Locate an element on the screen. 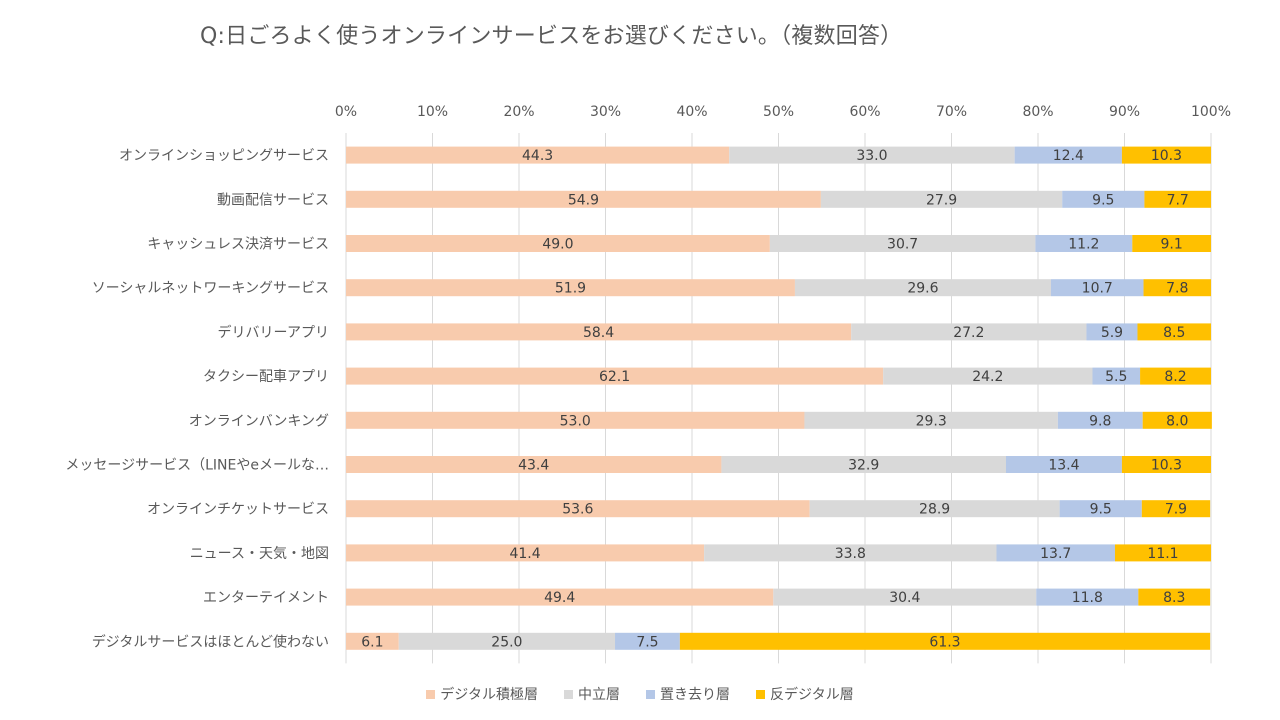  data-label: 27.2 is located at coordinates (968, 333).